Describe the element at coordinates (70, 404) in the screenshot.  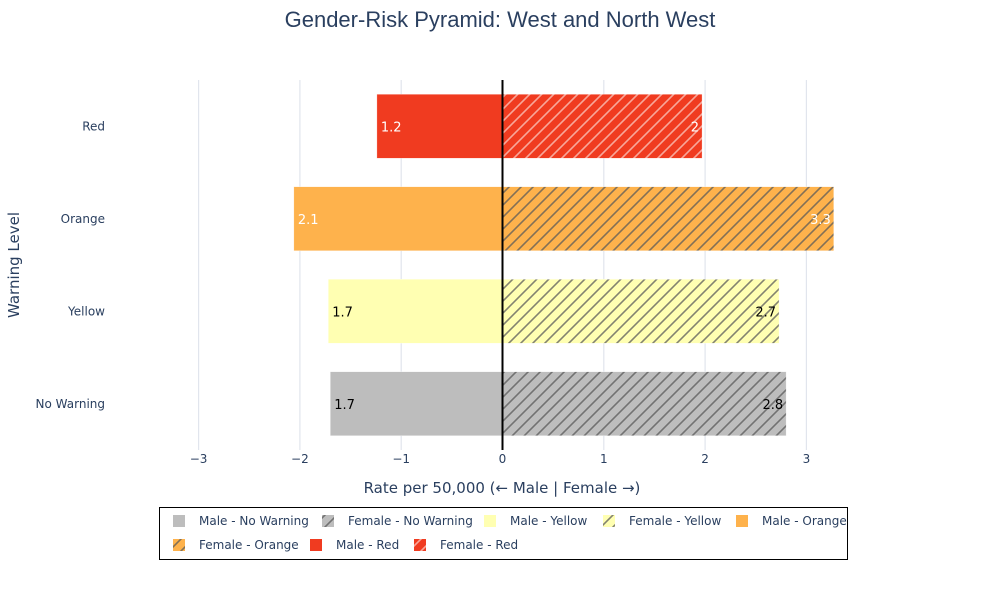
I see `y-tick-label-no-warning: No Warning` at that location.